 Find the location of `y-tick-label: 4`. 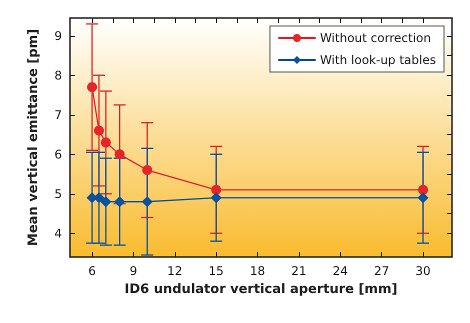

y-tick-label: 4 is located at coordinates (58, 233).